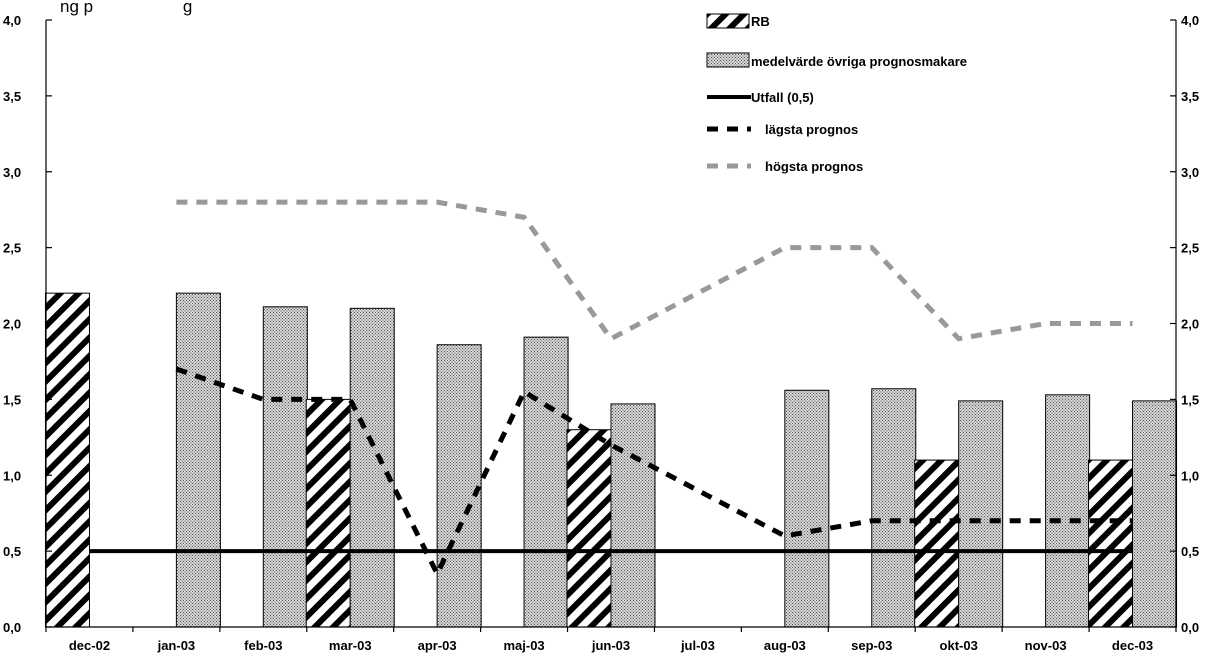 Image resolution: width=1209 pixels, height=657 pixels. I want to click on xtick-label-maj-03: maj-03, so click(523, 645).